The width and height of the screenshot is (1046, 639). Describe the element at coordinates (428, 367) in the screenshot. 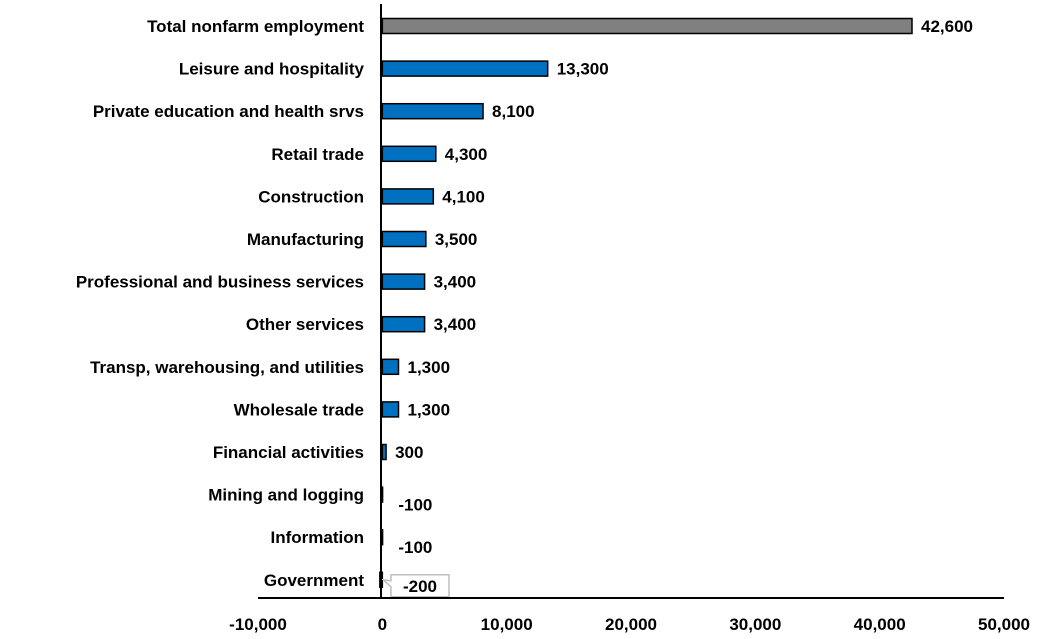

I see `value-label-transp-warehousing-and-utilities: 1,300` at that location.